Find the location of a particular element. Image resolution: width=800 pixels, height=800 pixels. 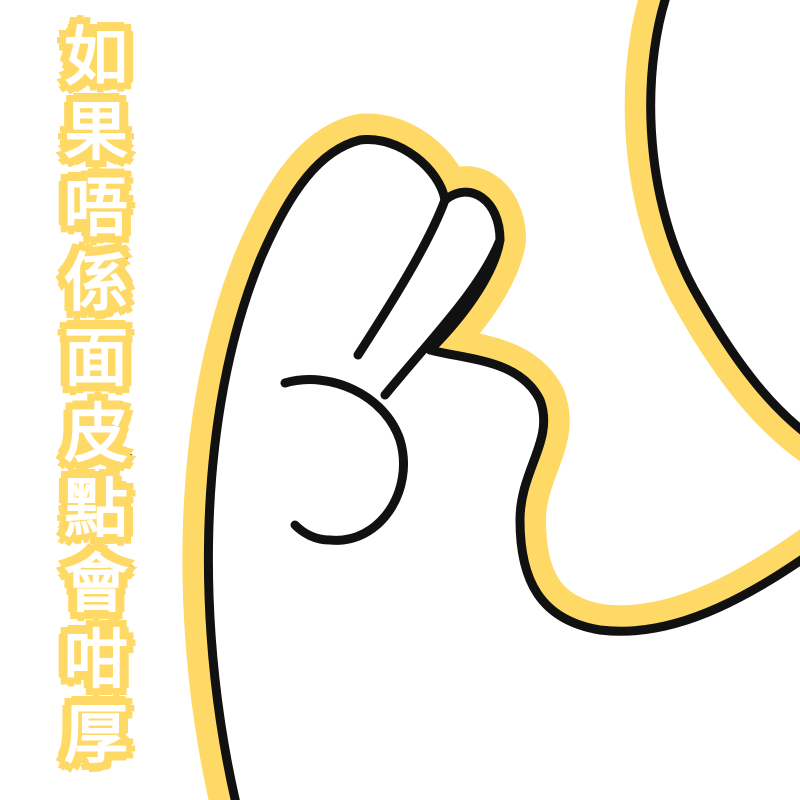

caption-vertical: 如 果 唔 係 面 皮 點 會 咁 厚 is located at coordinates (96, 397).